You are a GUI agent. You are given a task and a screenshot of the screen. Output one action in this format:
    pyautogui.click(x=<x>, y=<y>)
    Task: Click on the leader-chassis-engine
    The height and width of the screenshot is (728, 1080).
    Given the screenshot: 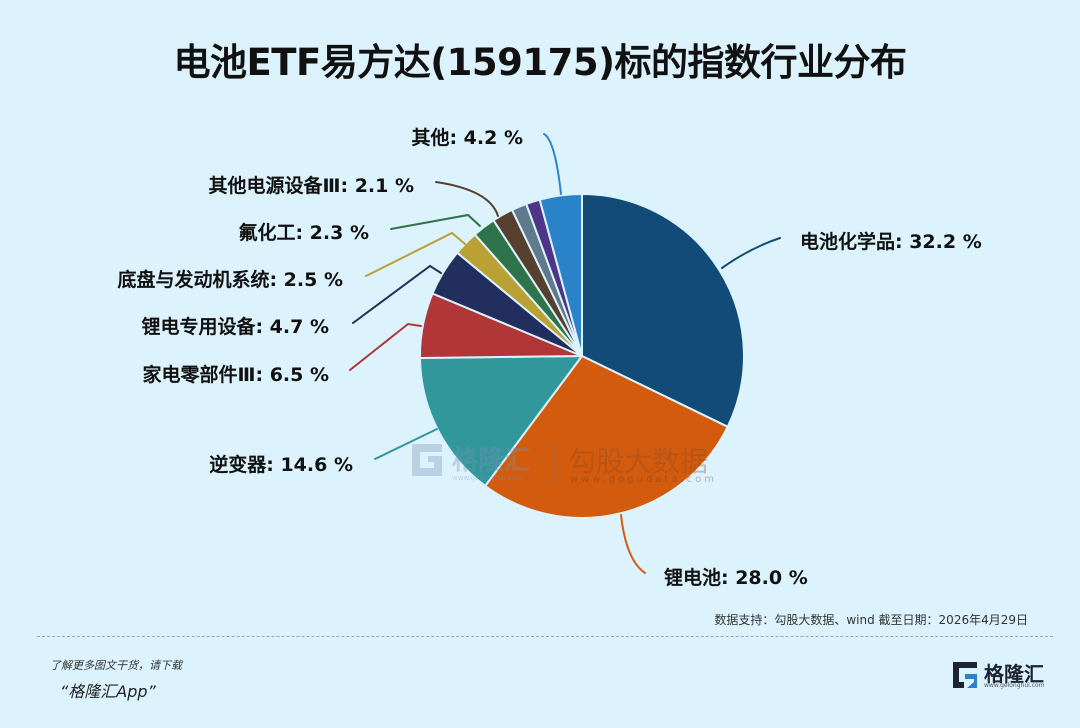 What is the action you would take?
    pyautogui.click(x=415, y=254)
    